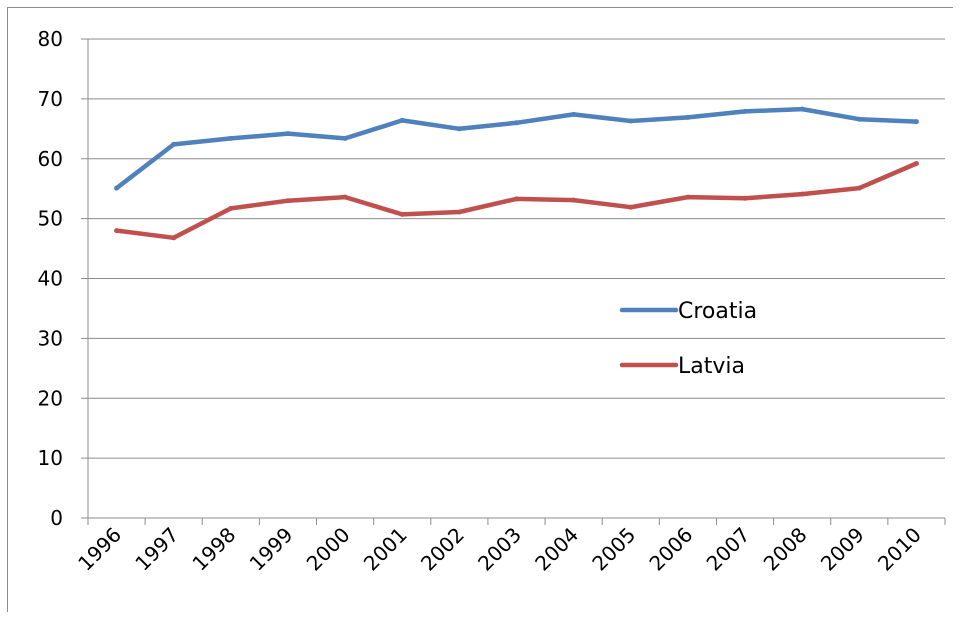 The width and height of the screenshot is (960, 619). Describe the element at coordinates (785, 549) in the screenshot. I see `x-tick-label-2008: 2008` at that location.